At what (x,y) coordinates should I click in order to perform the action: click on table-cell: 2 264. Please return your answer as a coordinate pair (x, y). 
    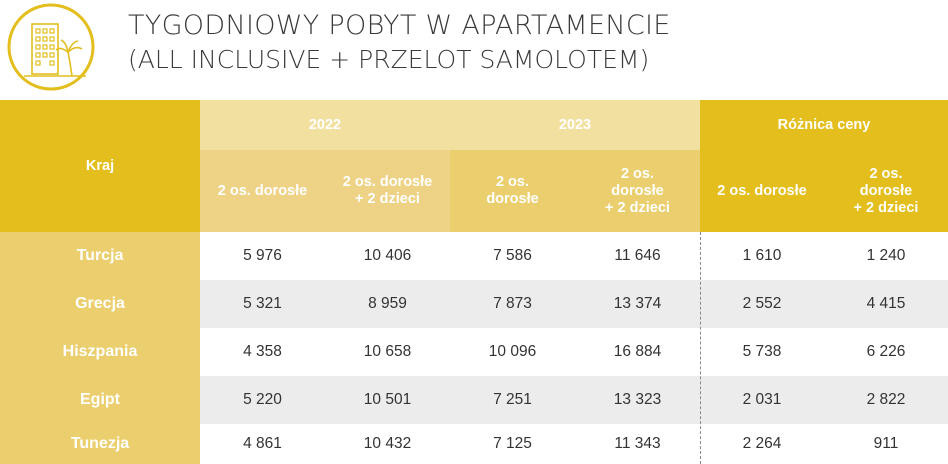
    Looking at the image, I should click on (762, 444).